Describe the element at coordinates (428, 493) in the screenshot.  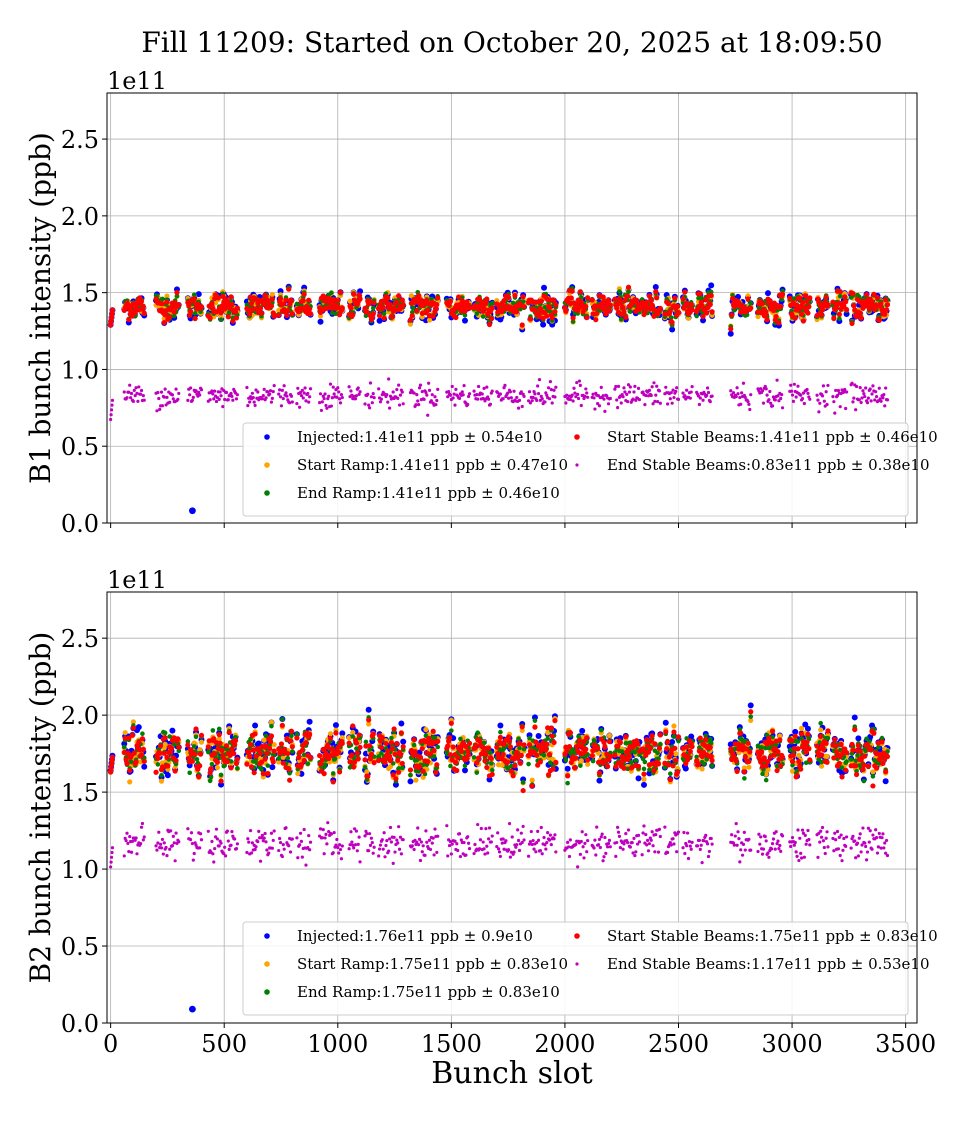
I see `legend-label: End Ramp:1.41e11 ppb ± 0.46e10` at that location.